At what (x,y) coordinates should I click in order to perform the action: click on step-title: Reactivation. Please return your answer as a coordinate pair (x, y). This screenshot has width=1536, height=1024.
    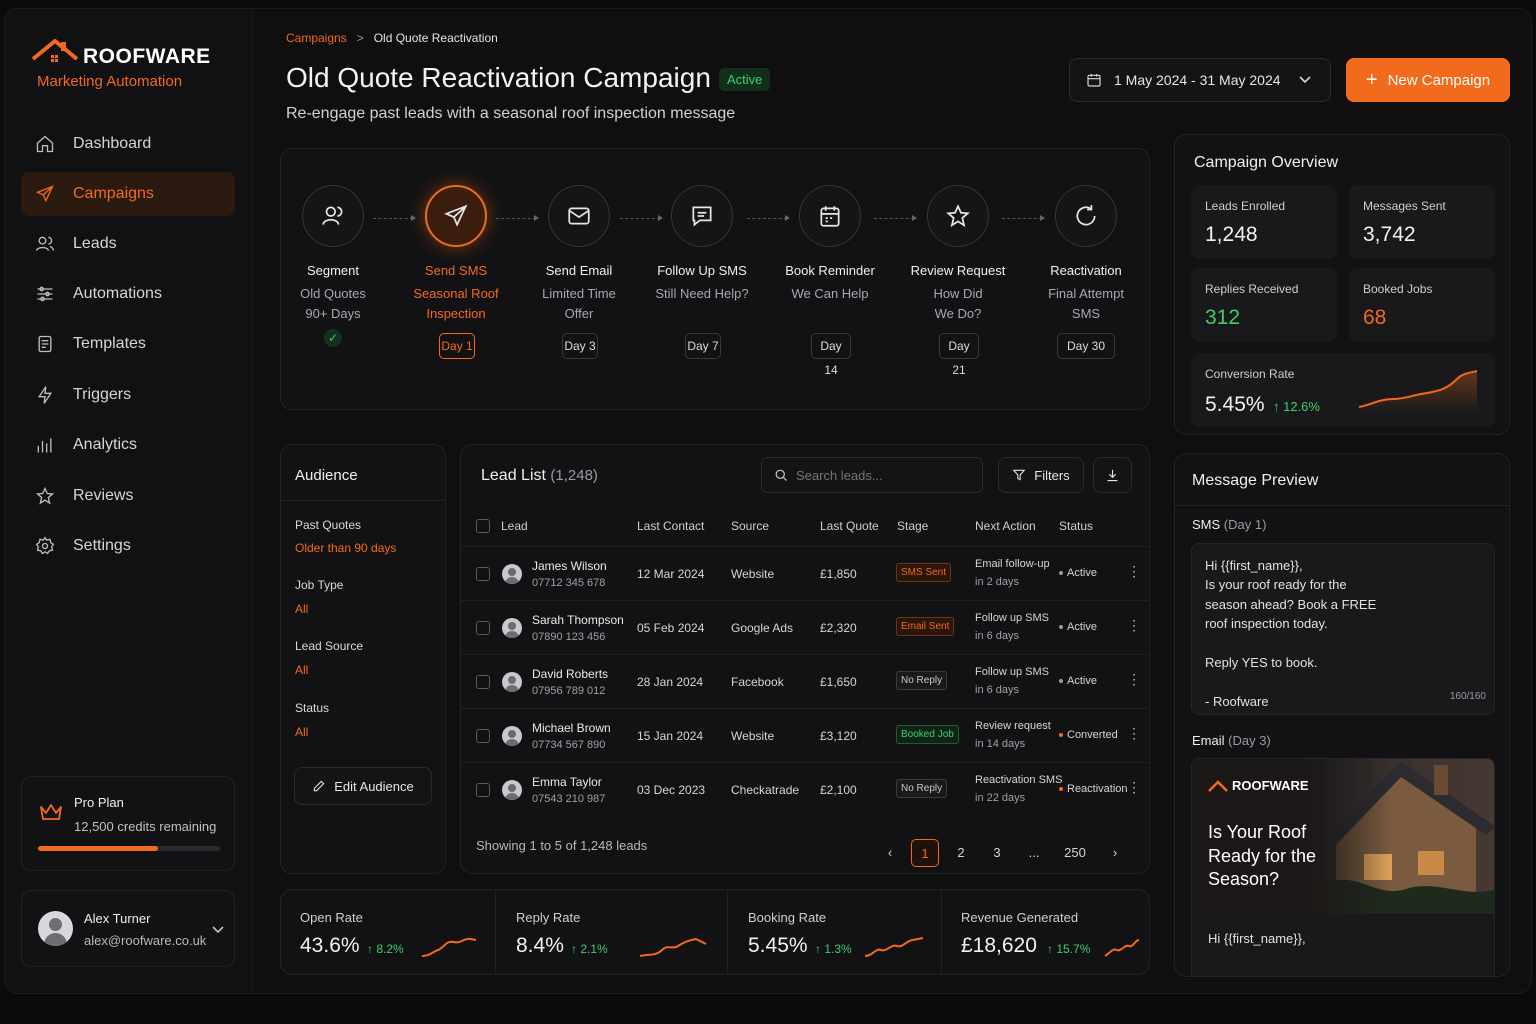
    Looking at the image, I should click on (1086, 270).